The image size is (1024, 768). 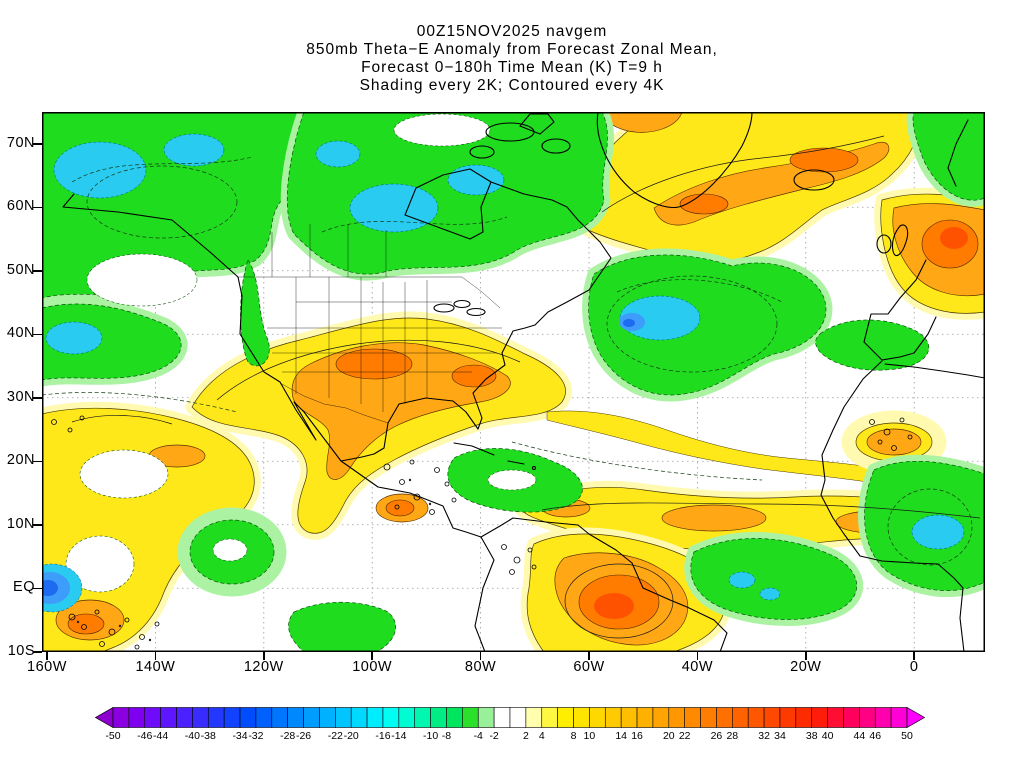 What do you see at coordinates (24, 587) in the screenshot?
I see `y-tick-label: EQ` at bounding box center [24, 587].